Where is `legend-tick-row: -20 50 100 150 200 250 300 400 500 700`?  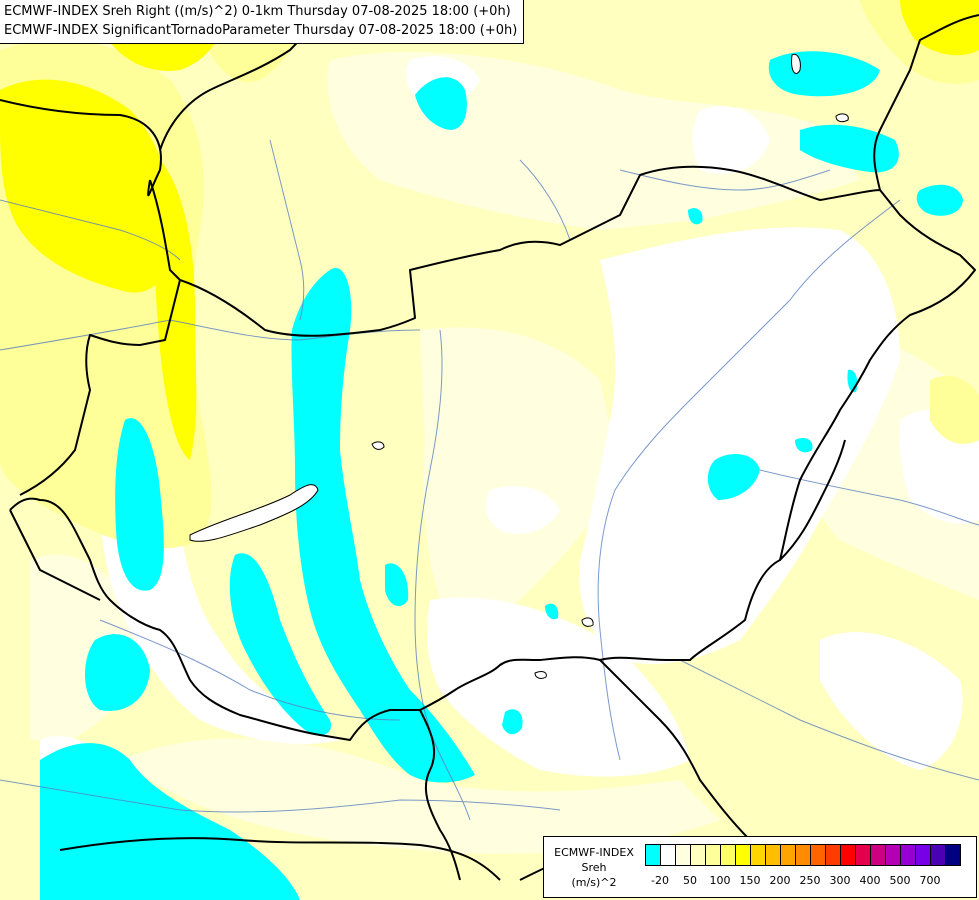
legend-tick-row: -20 50 100 150 200 250 300 400 500 700 is located at coordinates (810, 881).